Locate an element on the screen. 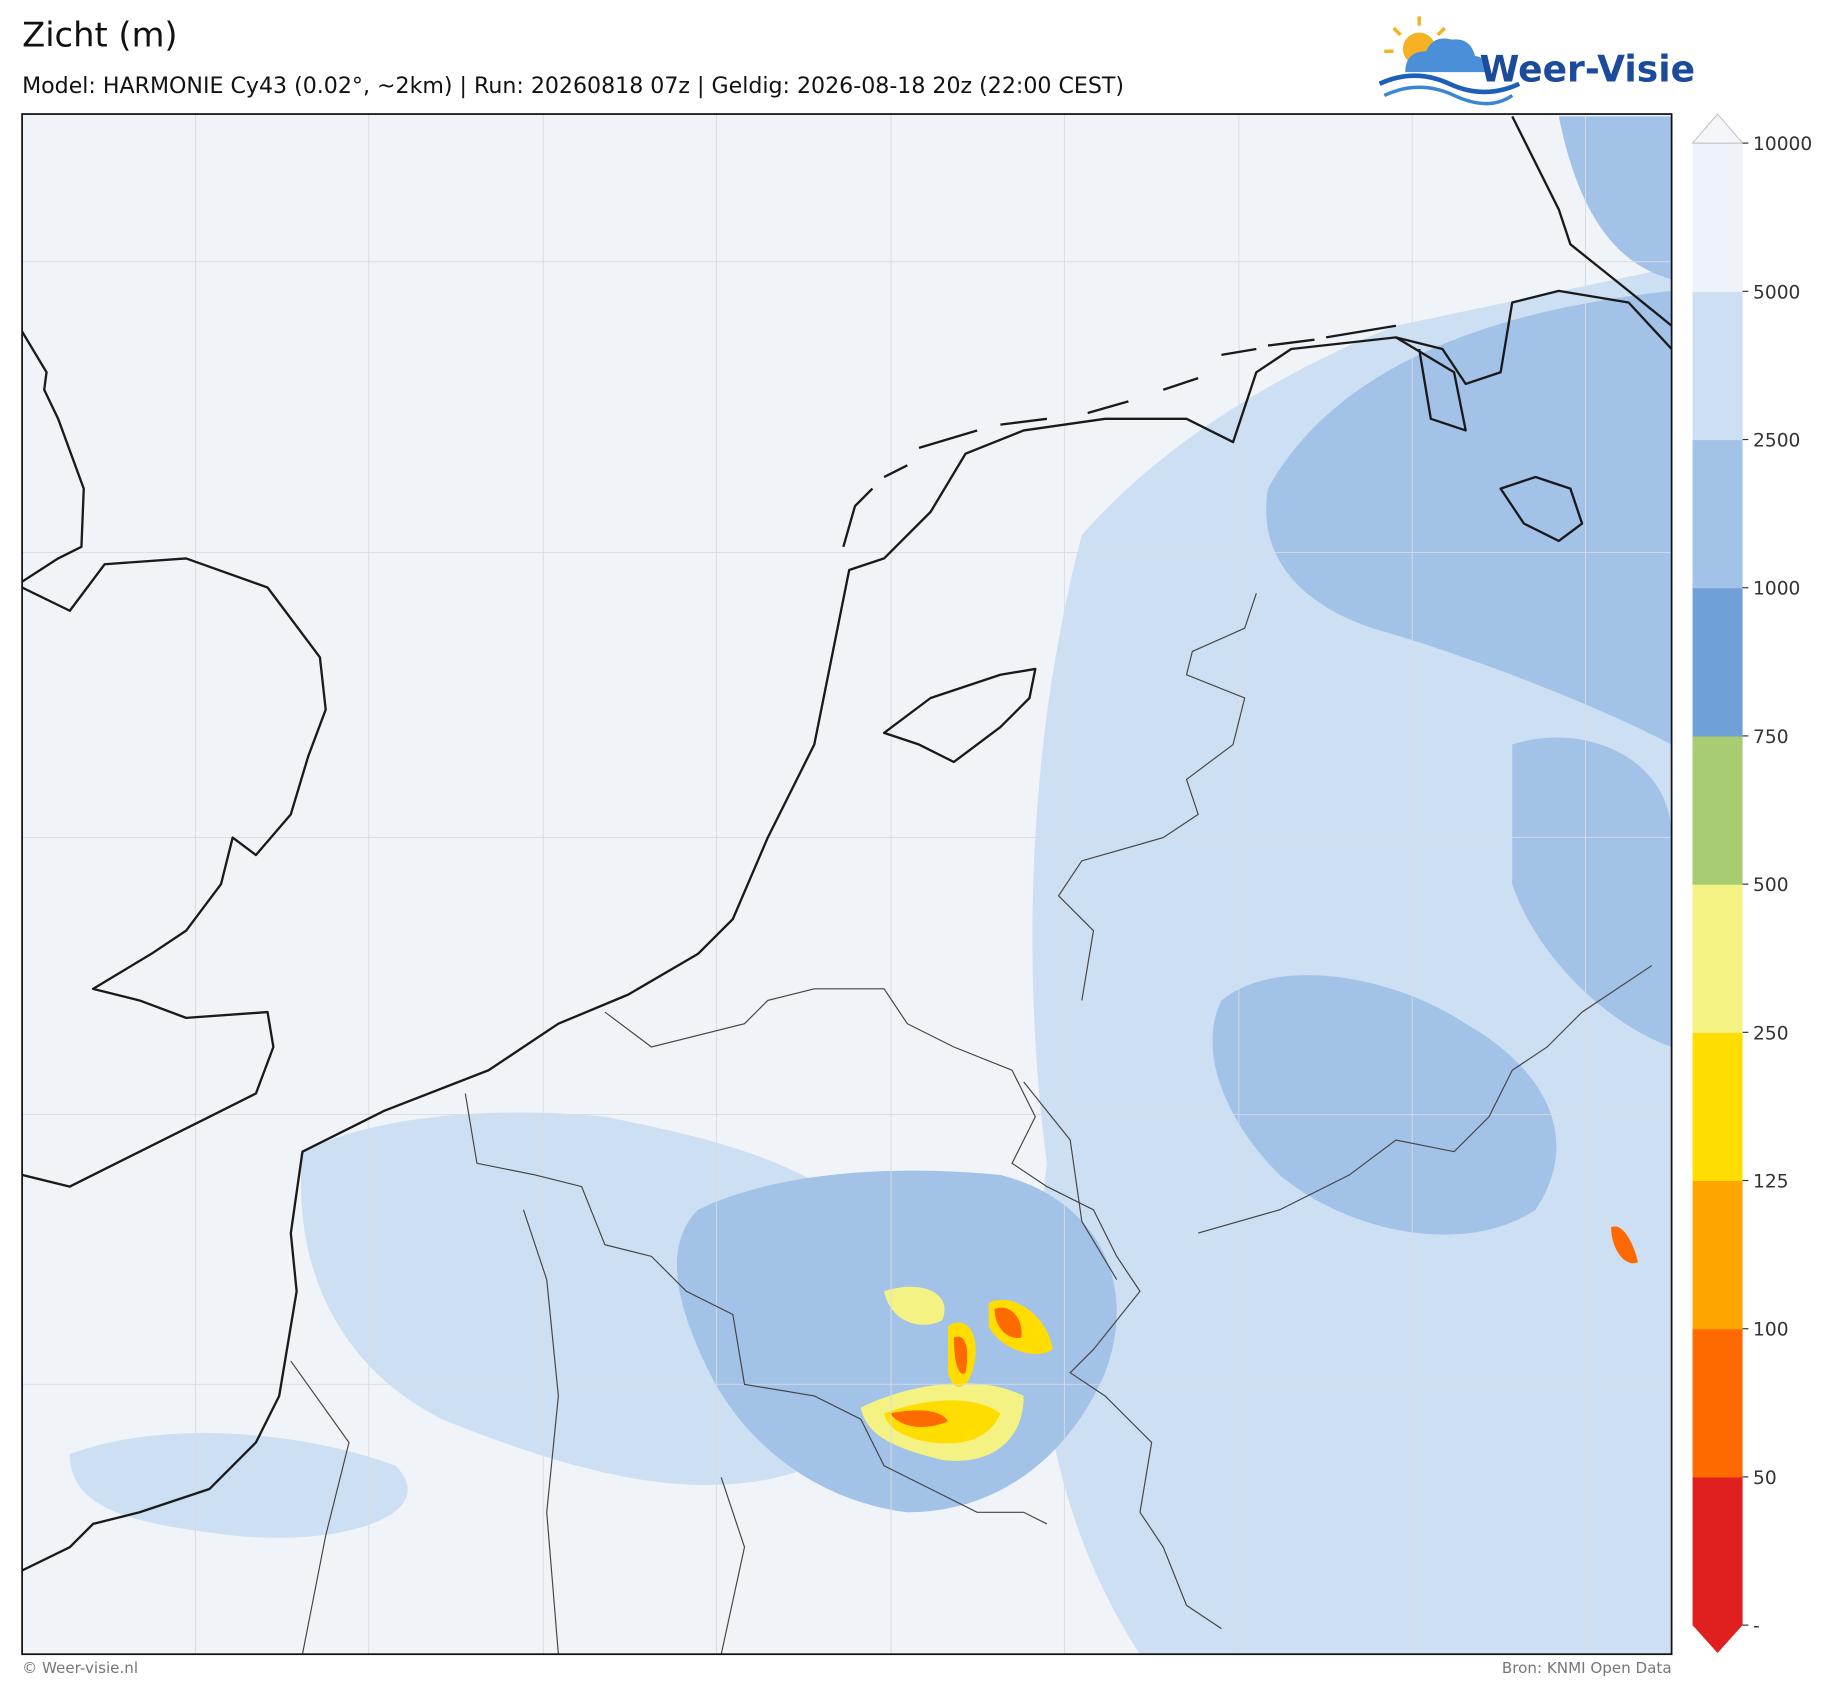  footer-credit: © Weer-visie.nl is located at coordinates (80, 1668).